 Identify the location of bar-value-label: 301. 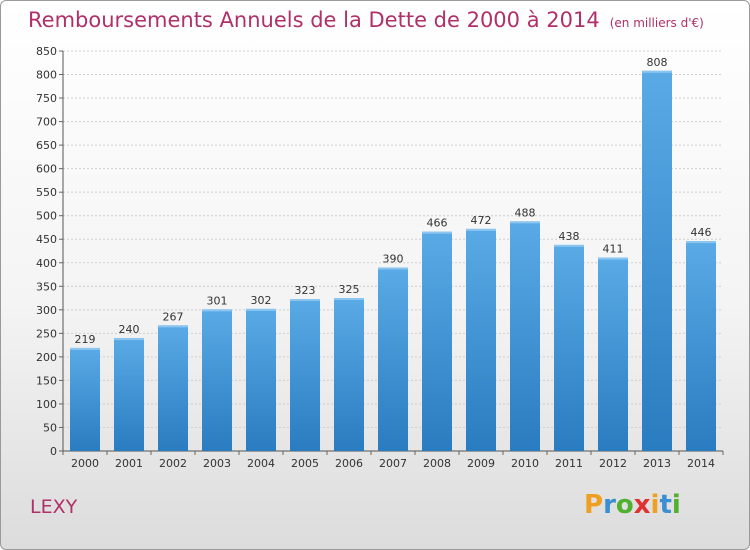
(217, 300).